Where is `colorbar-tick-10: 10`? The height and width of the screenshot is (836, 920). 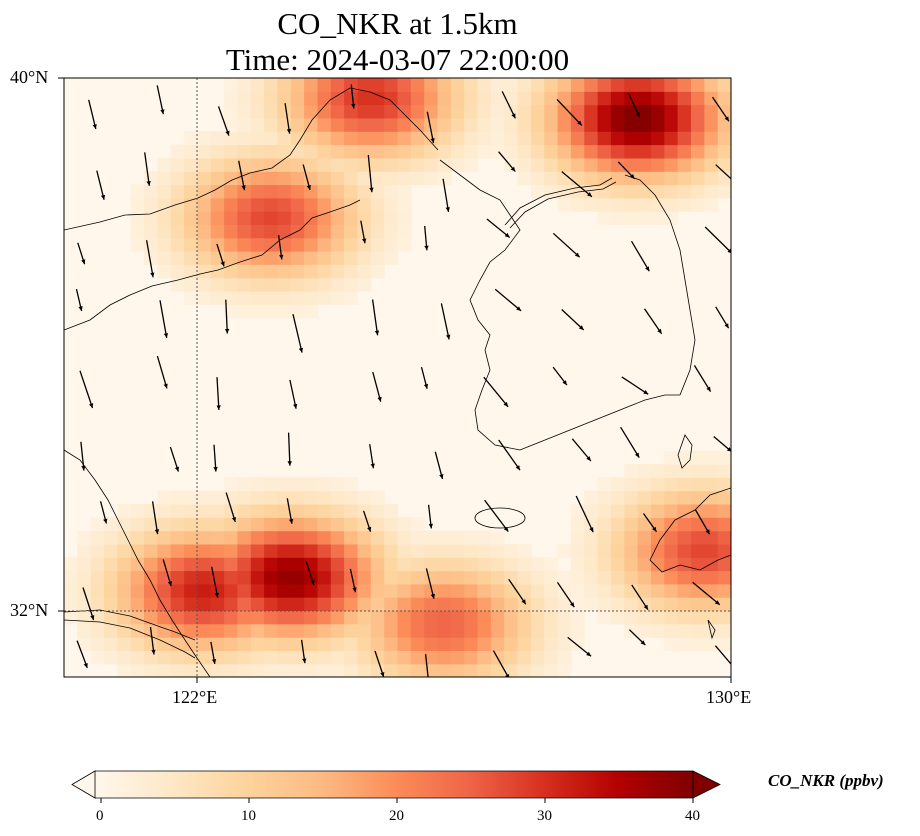
colorbar-tick-10: 10 is located at coordinates (248, 816).